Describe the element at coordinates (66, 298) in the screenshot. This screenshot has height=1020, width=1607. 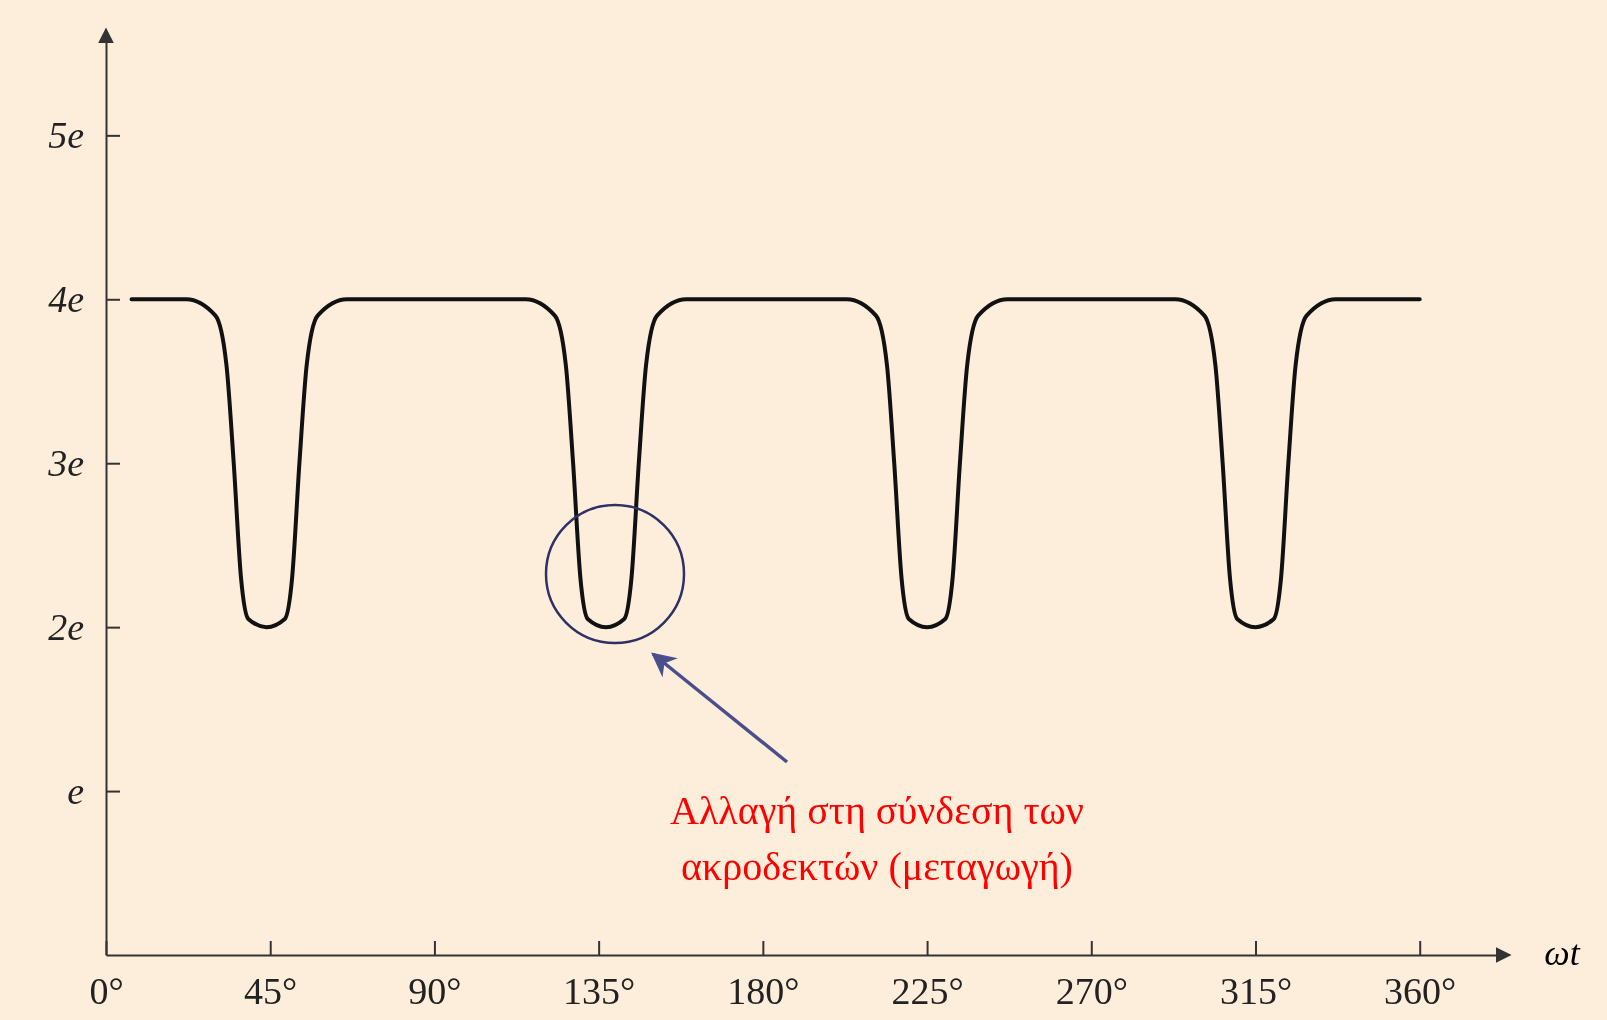
I see `y-tick-label: 4e` at that location.